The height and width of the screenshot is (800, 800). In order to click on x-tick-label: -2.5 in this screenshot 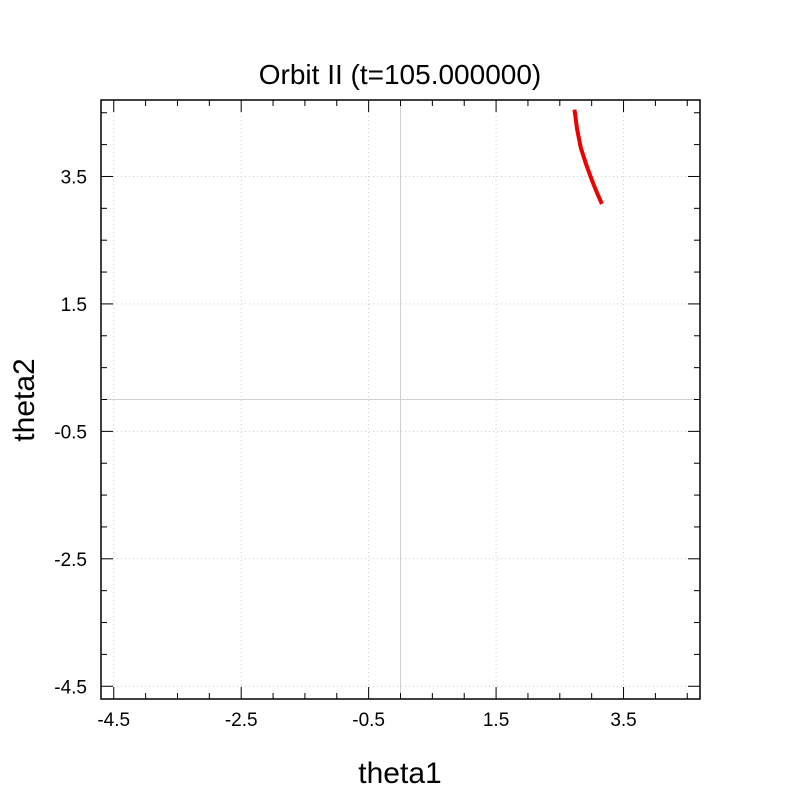, I will do `click(241, 720)`.